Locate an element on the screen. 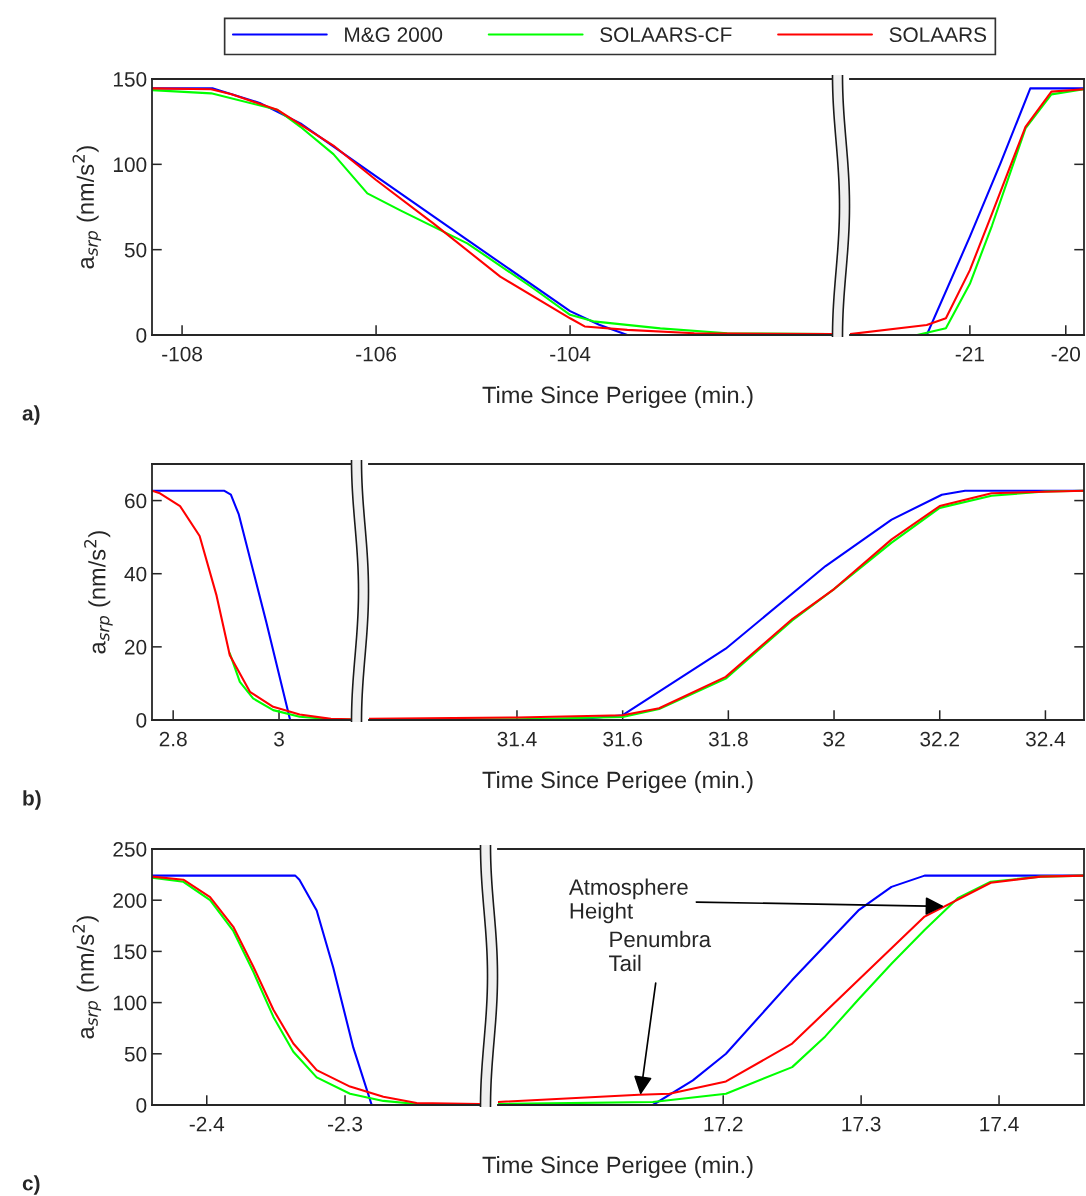  x-tick-label: 17.2 is located at coordinates (723, 1124).